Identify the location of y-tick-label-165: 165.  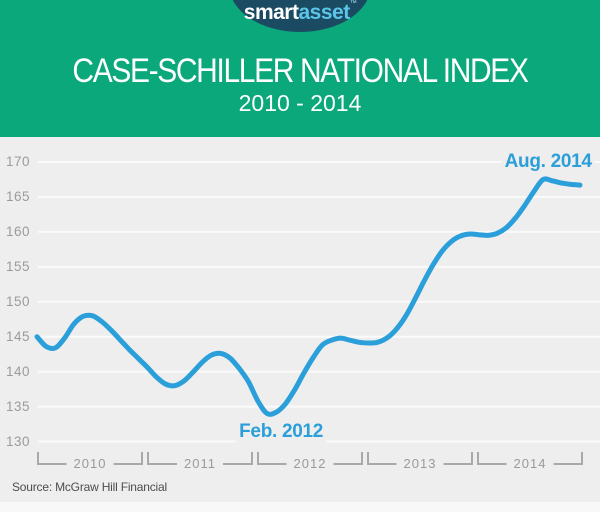
(17, 196).